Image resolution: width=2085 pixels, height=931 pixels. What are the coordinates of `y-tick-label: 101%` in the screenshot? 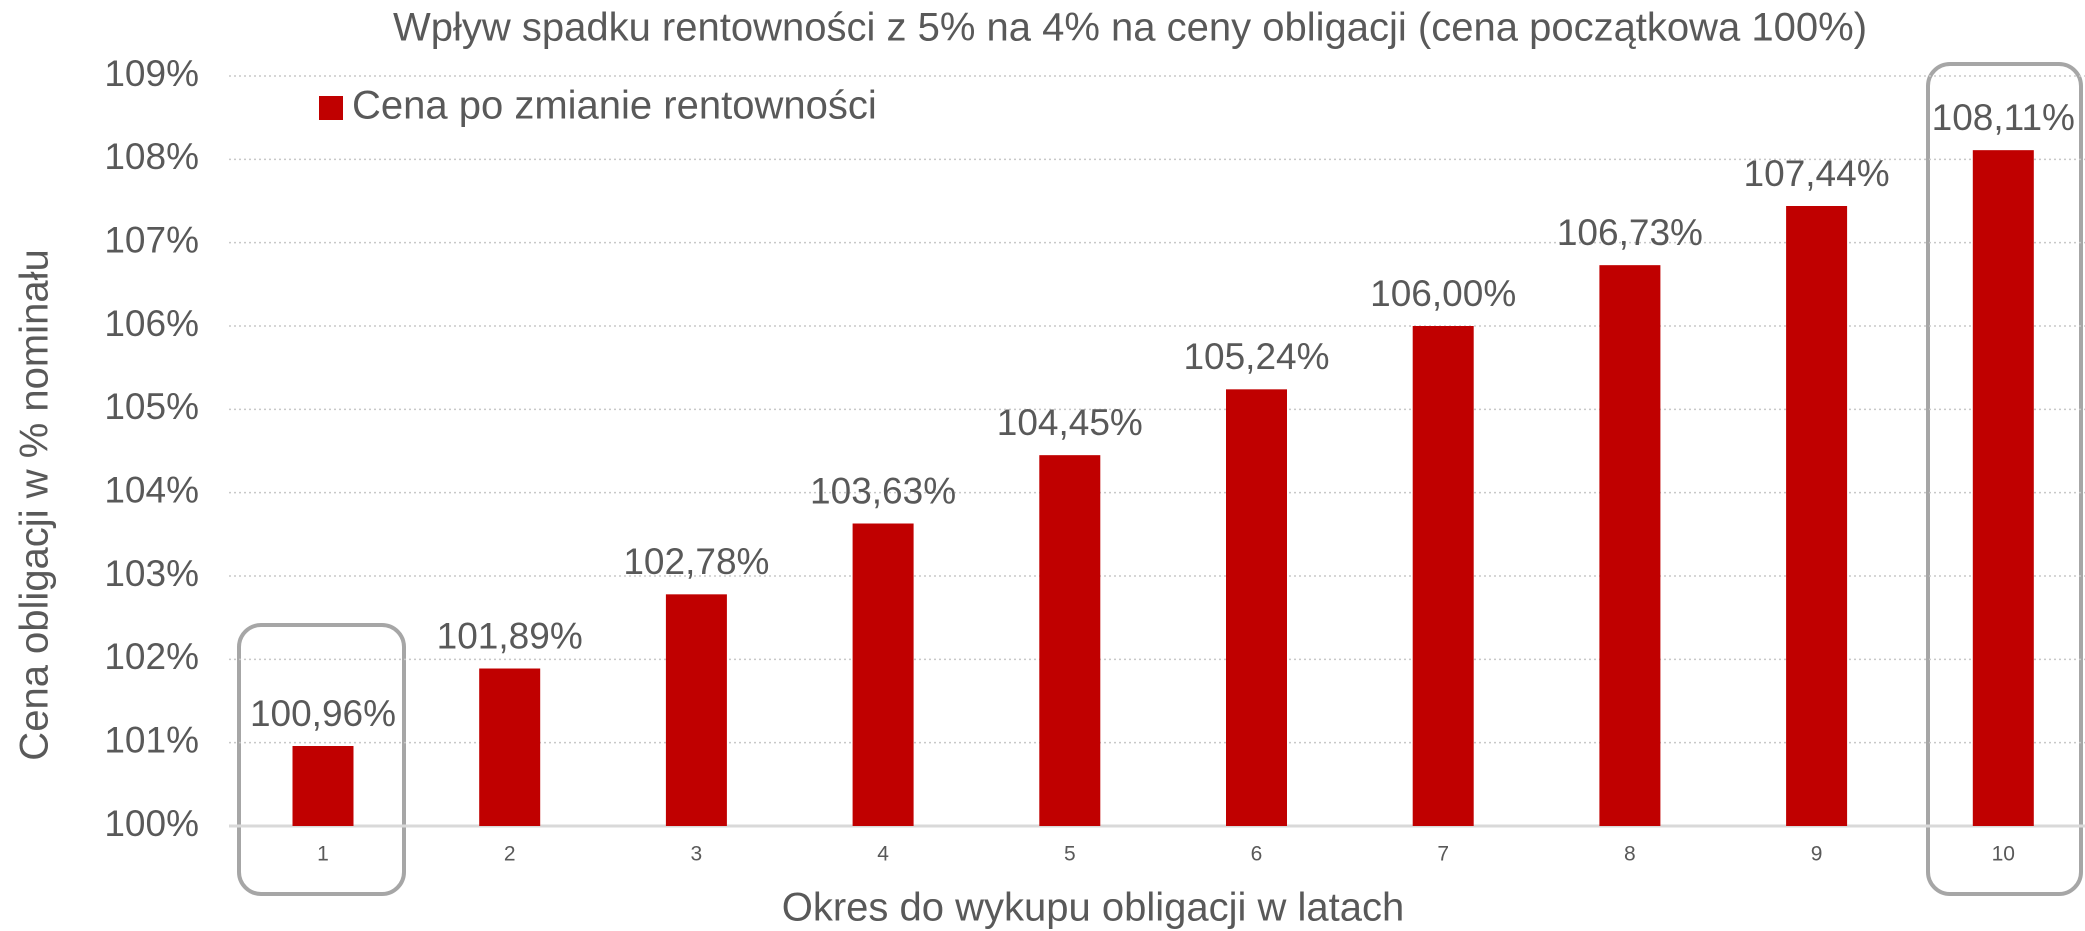 It's located at (151, 739).